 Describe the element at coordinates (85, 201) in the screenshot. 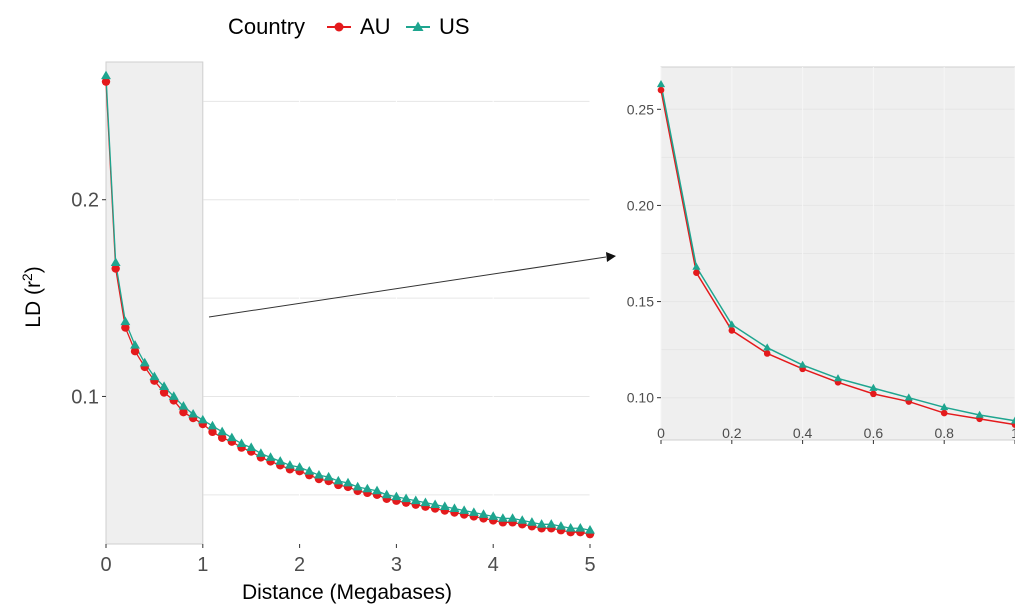

I see `y-tick-label: 0.2` at that location.